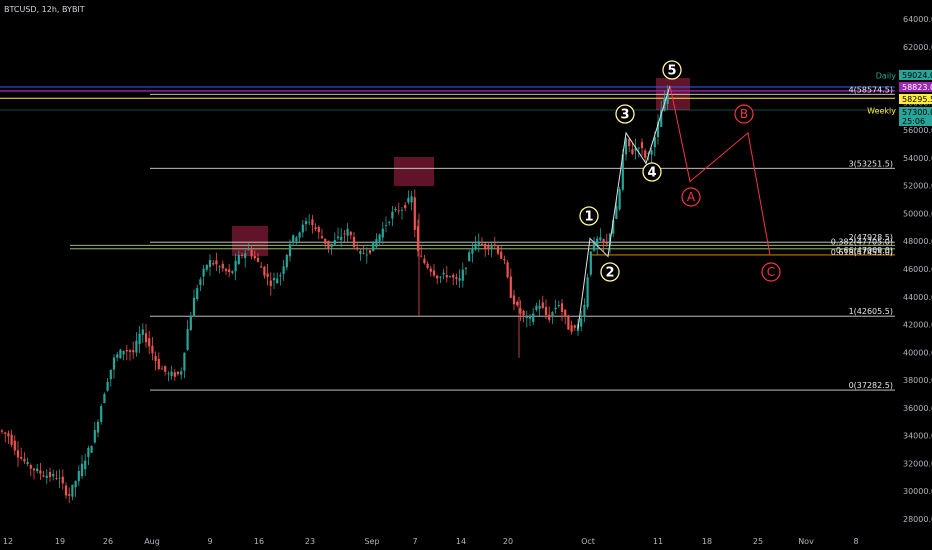 This screenshot has height=550, width=932. Describe the element at coordinates (609, 273) in the screenshot. I see `wave-label: 2` at that location.